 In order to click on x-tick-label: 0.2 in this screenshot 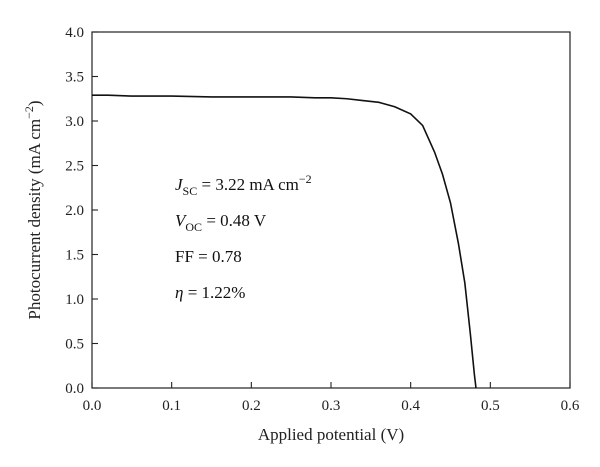, I will do `click(251, 406)`.